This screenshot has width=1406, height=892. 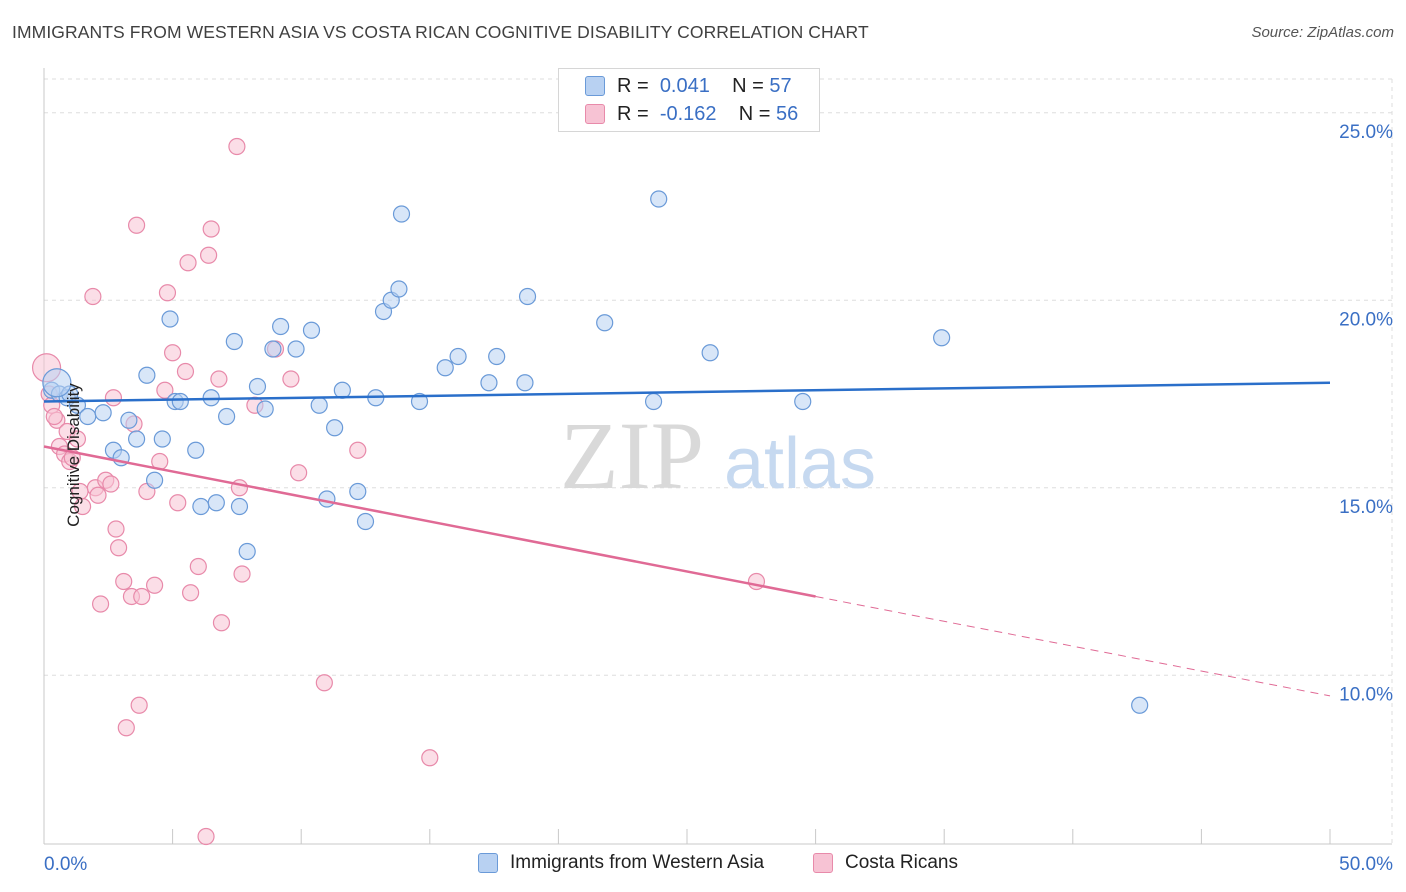 I want to click on bottom-legend-label: Costa Ricans, so click(x=901, y=862).